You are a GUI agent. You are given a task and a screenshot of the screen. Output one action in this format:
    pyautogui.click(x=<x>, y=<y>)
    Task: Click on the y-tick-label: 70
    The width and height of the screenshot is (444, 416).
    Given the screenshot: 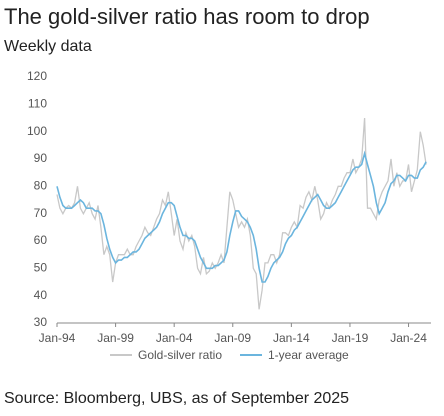 What is the action you would take?
    pyautogui.click(x=41, y=213)
    